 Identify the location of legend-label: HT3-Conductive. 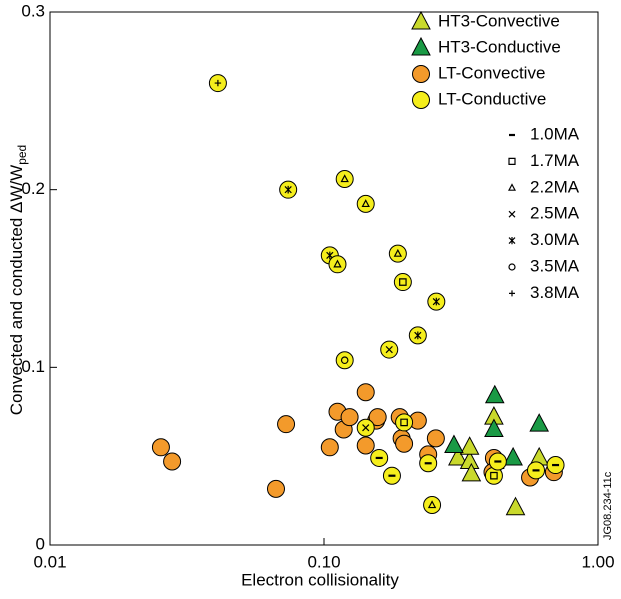
(499, 46).